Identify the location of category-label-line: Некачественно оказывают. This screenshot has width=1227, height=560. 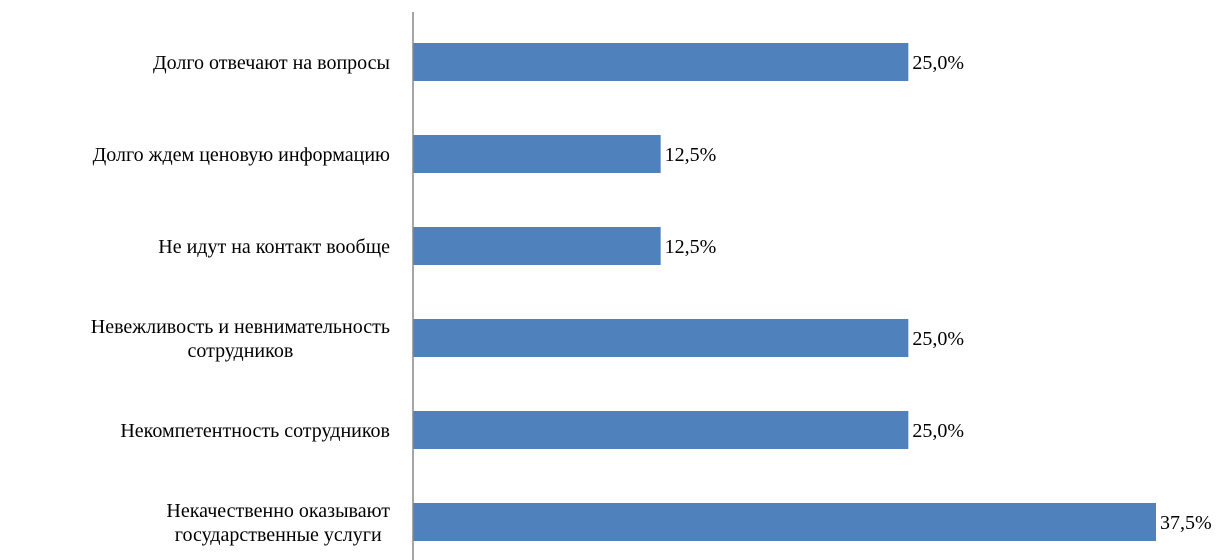
(278, 511).